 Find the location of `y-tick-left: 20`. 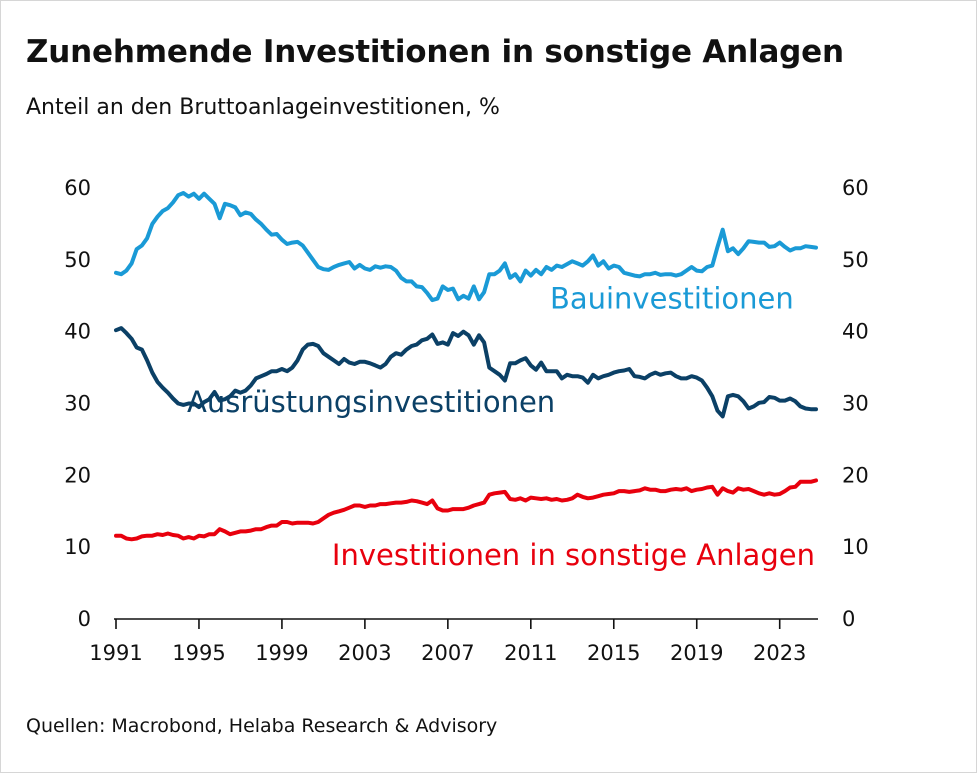

y-tick-left: 20 is located at coordinates (77, 475).